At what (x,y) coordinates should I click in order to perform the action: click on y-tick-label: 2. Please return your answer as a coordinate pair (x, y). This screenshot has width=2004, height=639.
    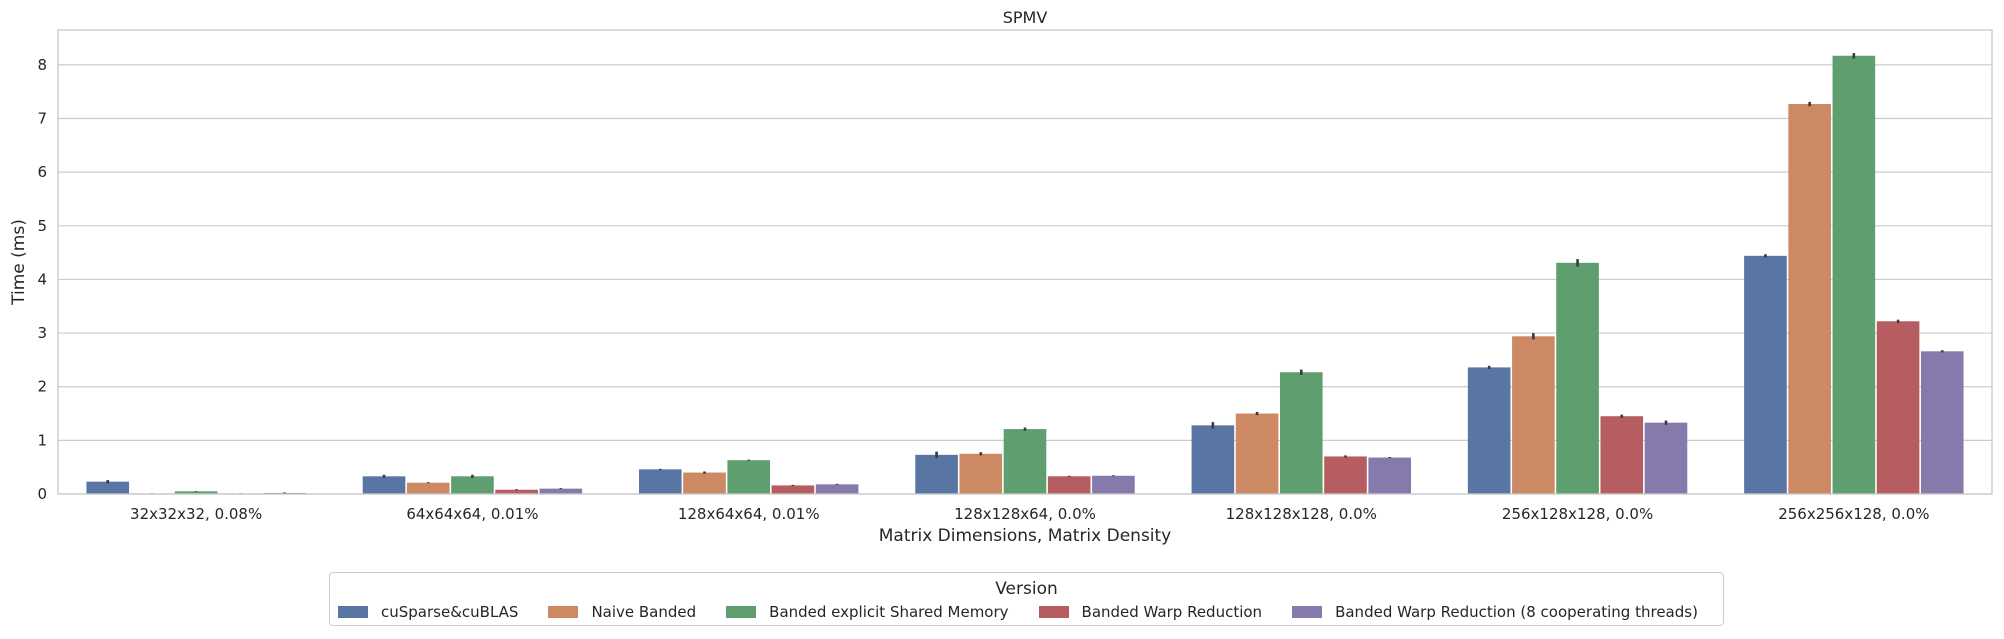
    Looking at the image, I should click on (42, 387).